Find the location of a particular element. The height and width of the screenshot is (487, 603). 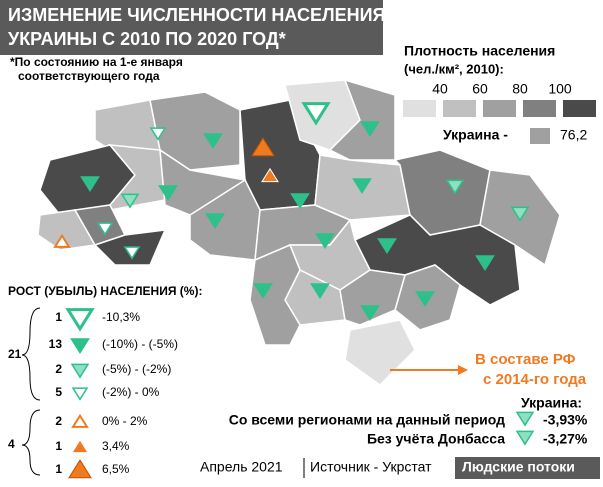

row-label: (-10%) - (-5%) is located at coordinates (140, 344).